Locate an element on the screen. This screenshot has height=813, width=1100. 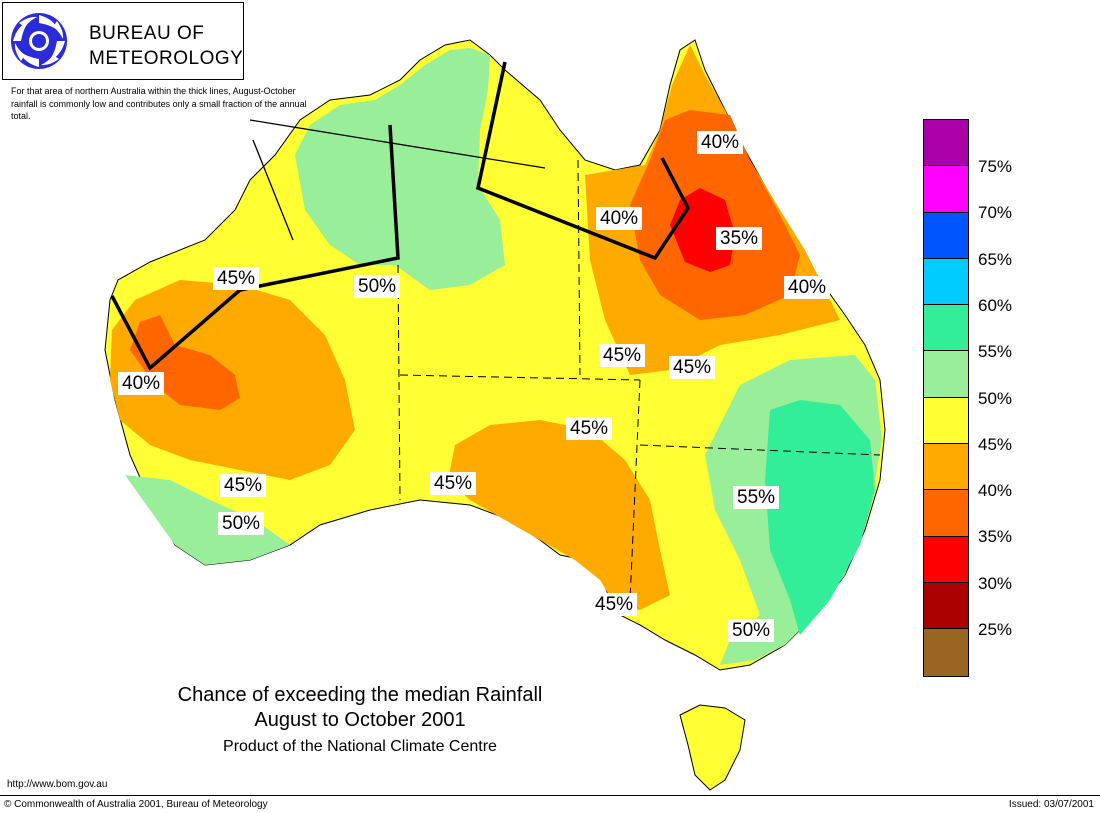
exclusion-line-west is located at coordinates (255, 247).